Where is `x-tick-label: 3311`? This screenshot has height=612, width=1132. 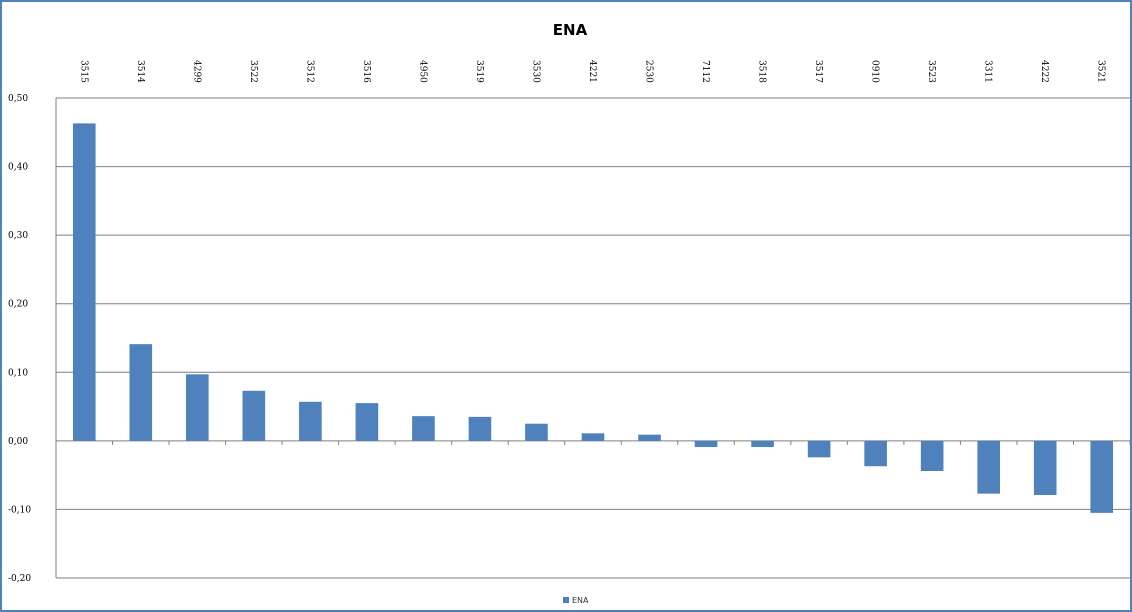
x-tick-label: 3311 is located at coordinates (988, 71).